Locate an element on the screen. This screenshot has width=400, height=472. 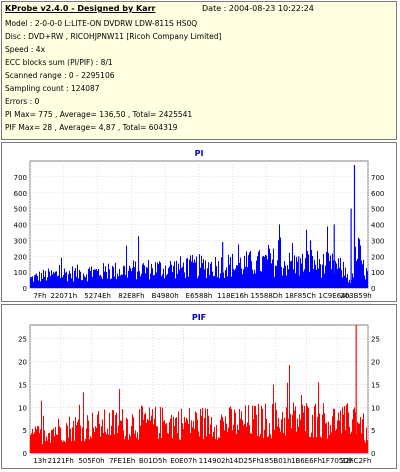
y-tick-label-right: 200 is located at coordinates (377, 257).